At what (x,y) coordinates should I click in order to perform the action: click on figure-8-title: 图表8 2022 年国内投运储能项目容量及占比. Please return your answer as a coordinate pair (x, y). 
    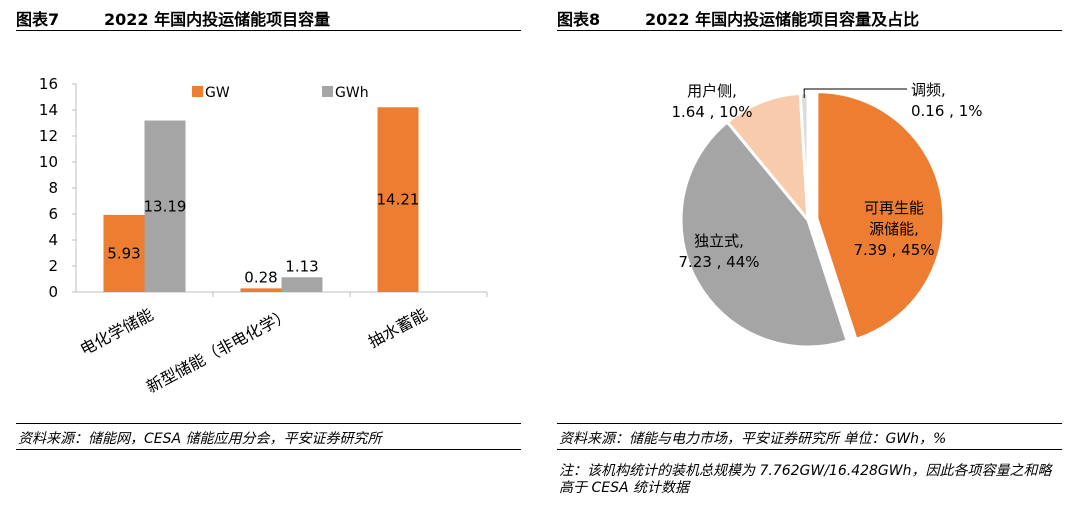
    Looking at the image, I should click on (738, 18).